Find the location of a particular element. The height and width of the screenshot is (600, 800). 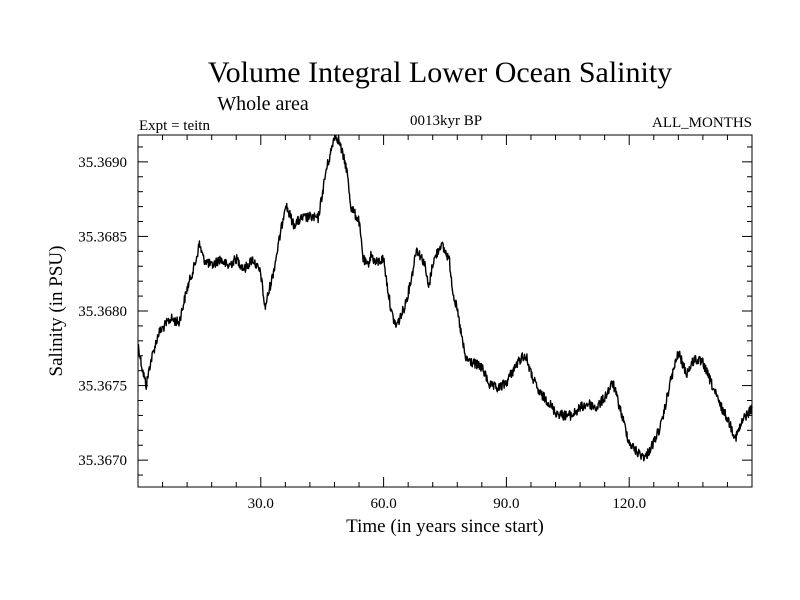

x-tick-label: 60.0 is located at coordinates (383, 504).